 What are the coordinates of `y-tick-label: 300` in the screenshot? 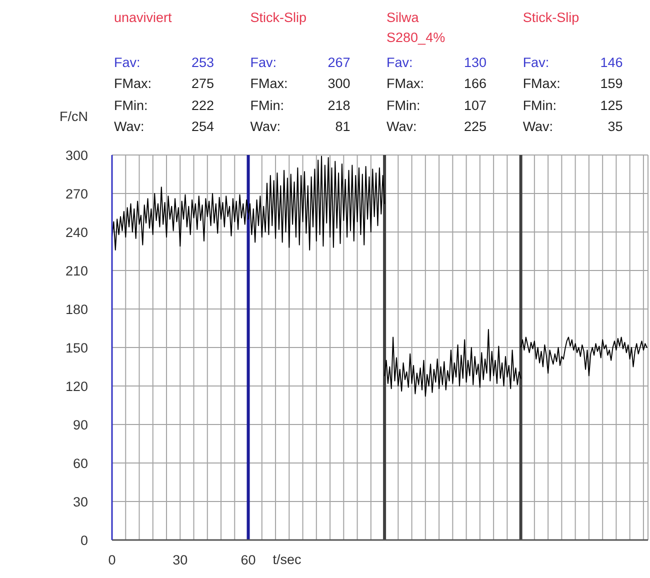 It's located at (76, 155).